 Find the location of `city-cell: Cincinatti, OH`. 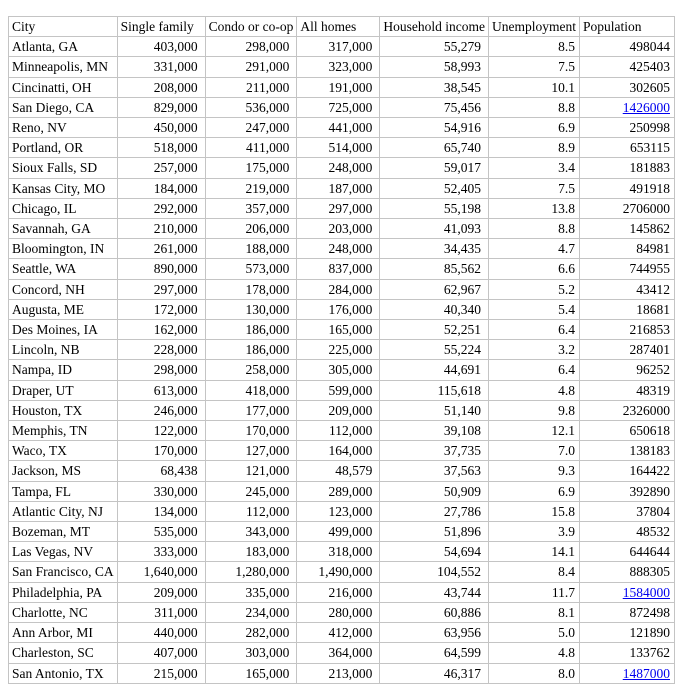

city-cell: Cincinatti, OH is located at coordinates (63, 87).